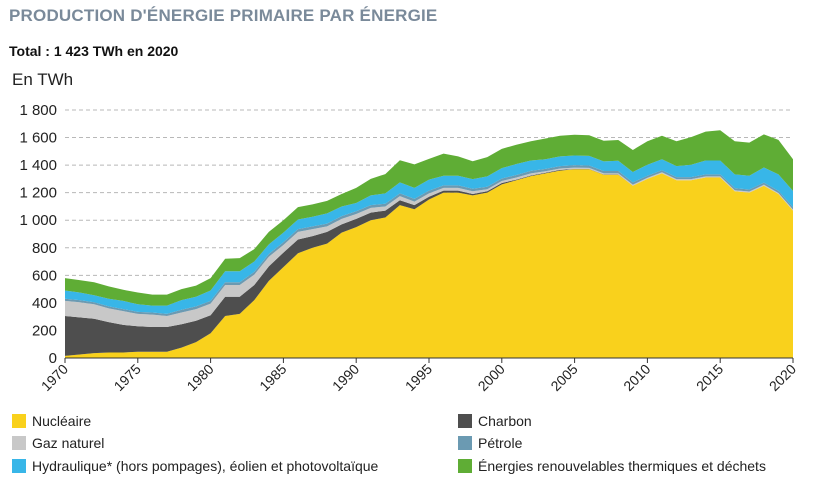  I want to click on y-tick-label: 0, so click(53, 358).